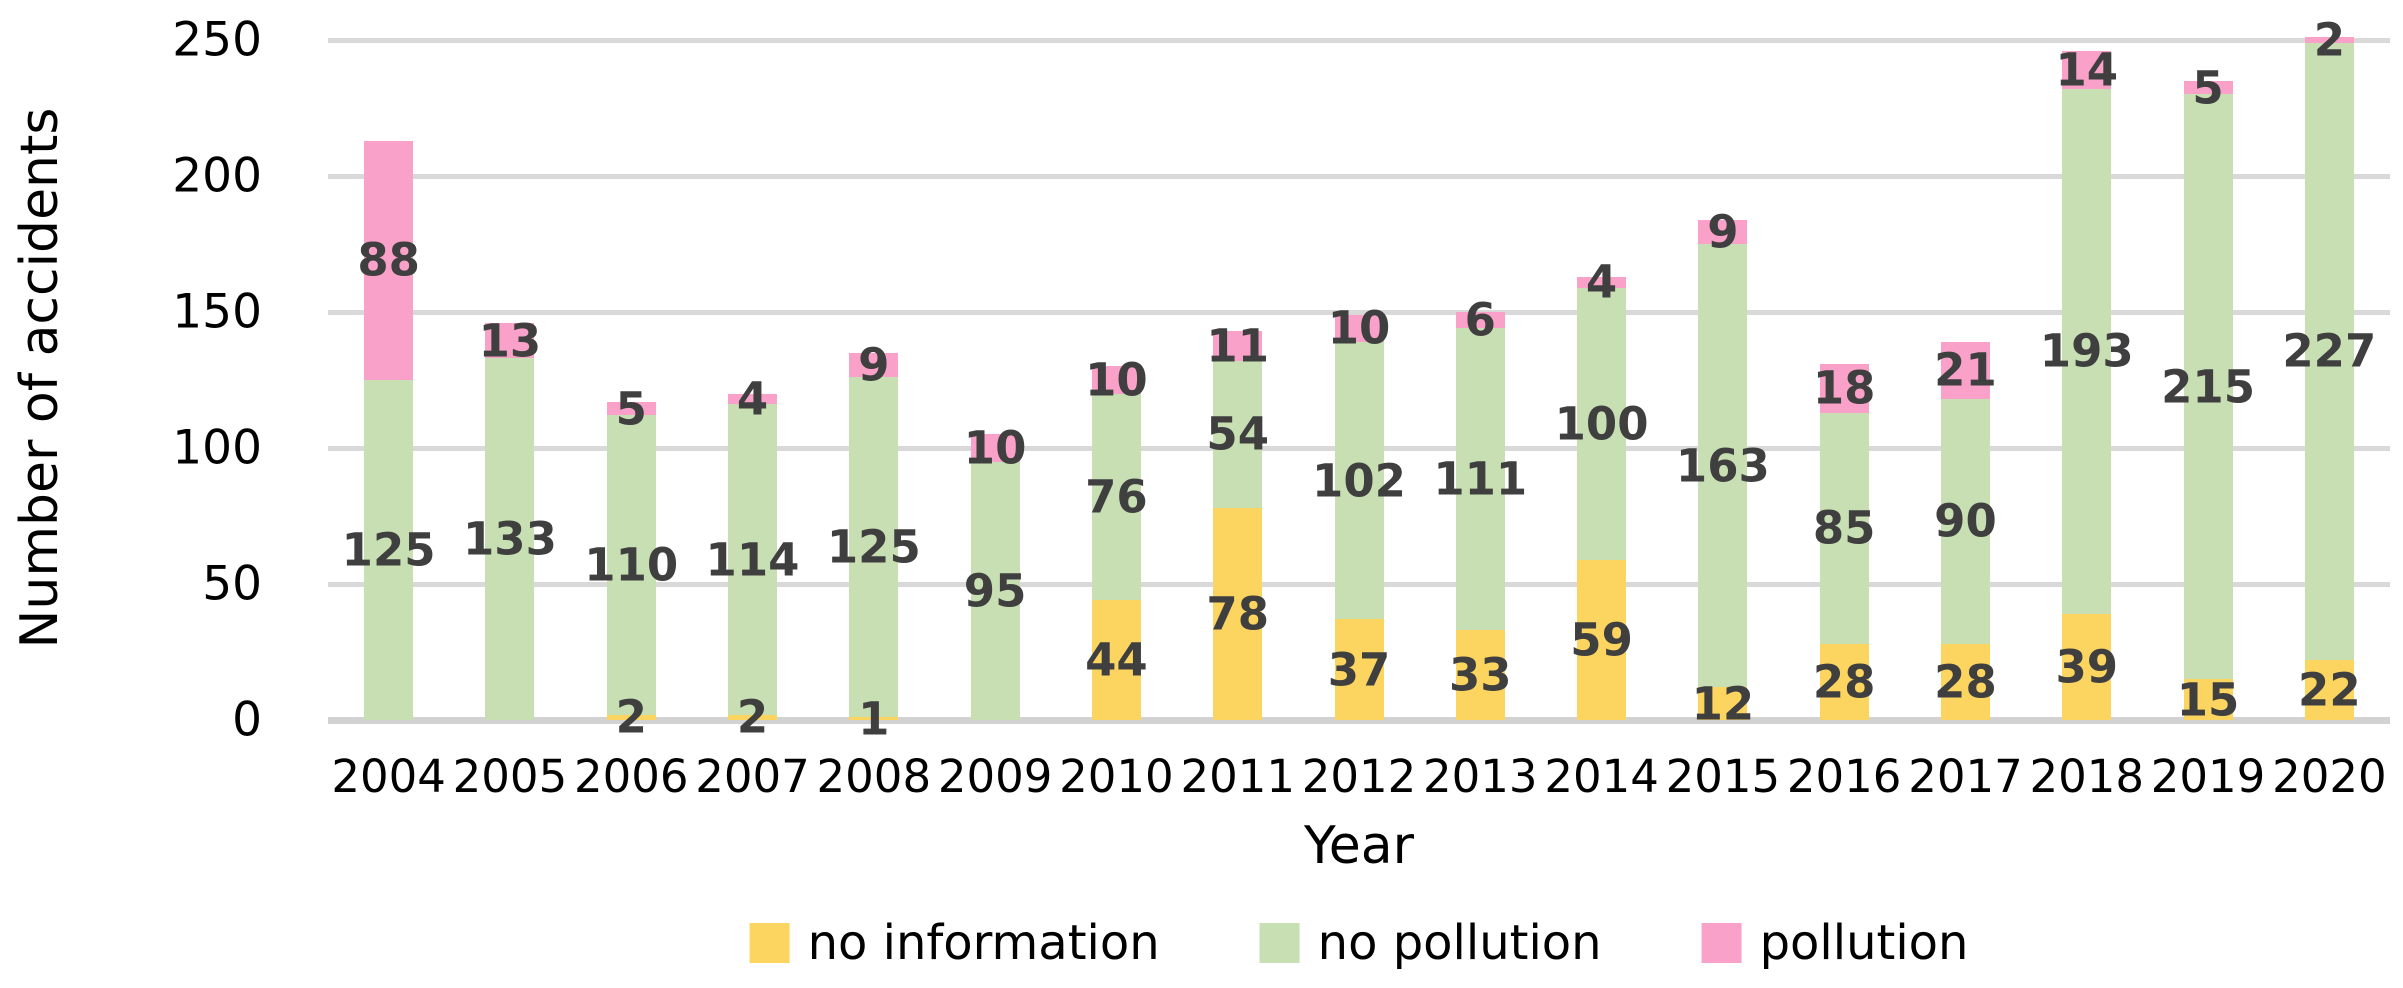 This screenshot has width=2403, height=988. I want to click on y-tick-label: 200, so click(217, 176).